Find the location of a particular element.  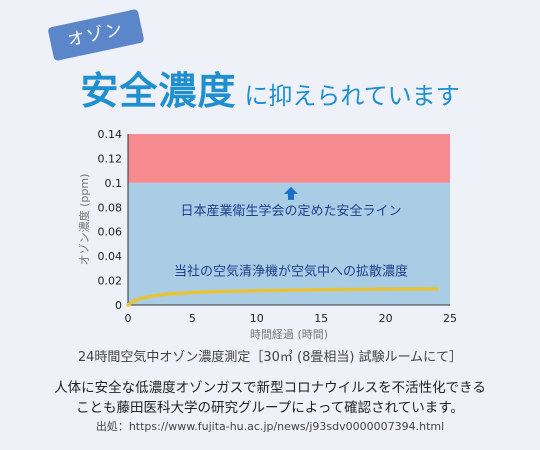

headline-main: 安全濃度 is located at coordinates (158, 91).